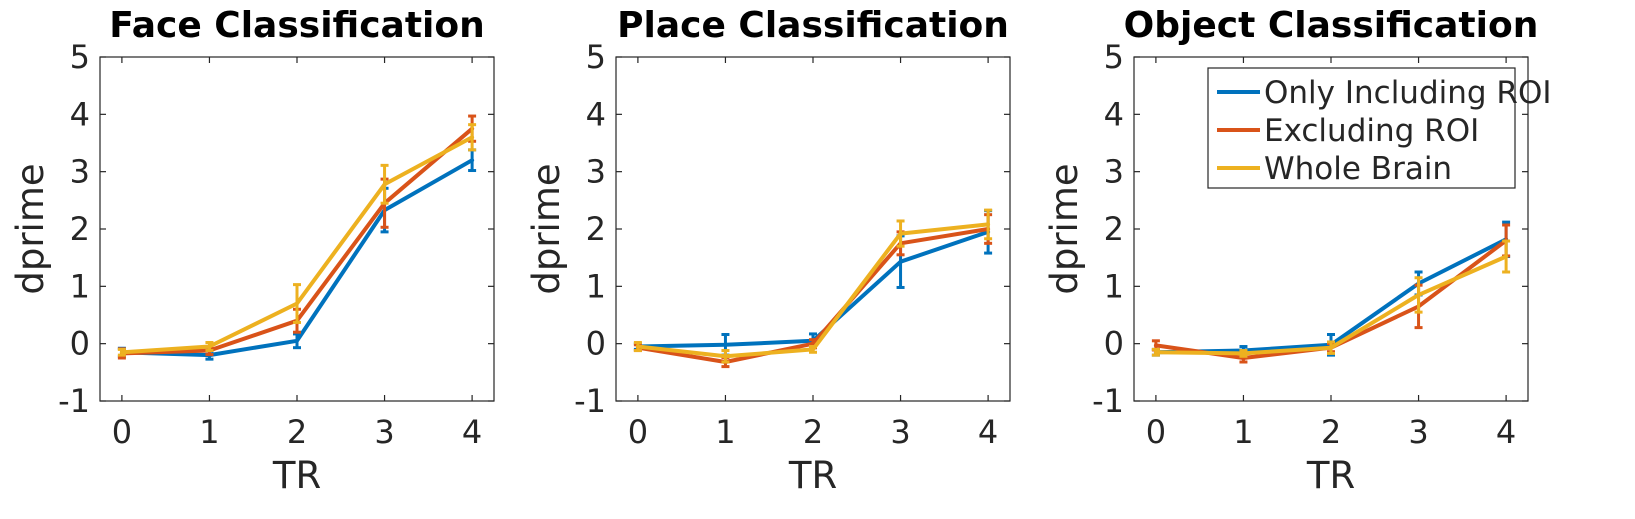  What do you see at coordinates (813, 25) in the screenshot?
I see `chart-title: Place Classification` at bounding box center [813, 25].